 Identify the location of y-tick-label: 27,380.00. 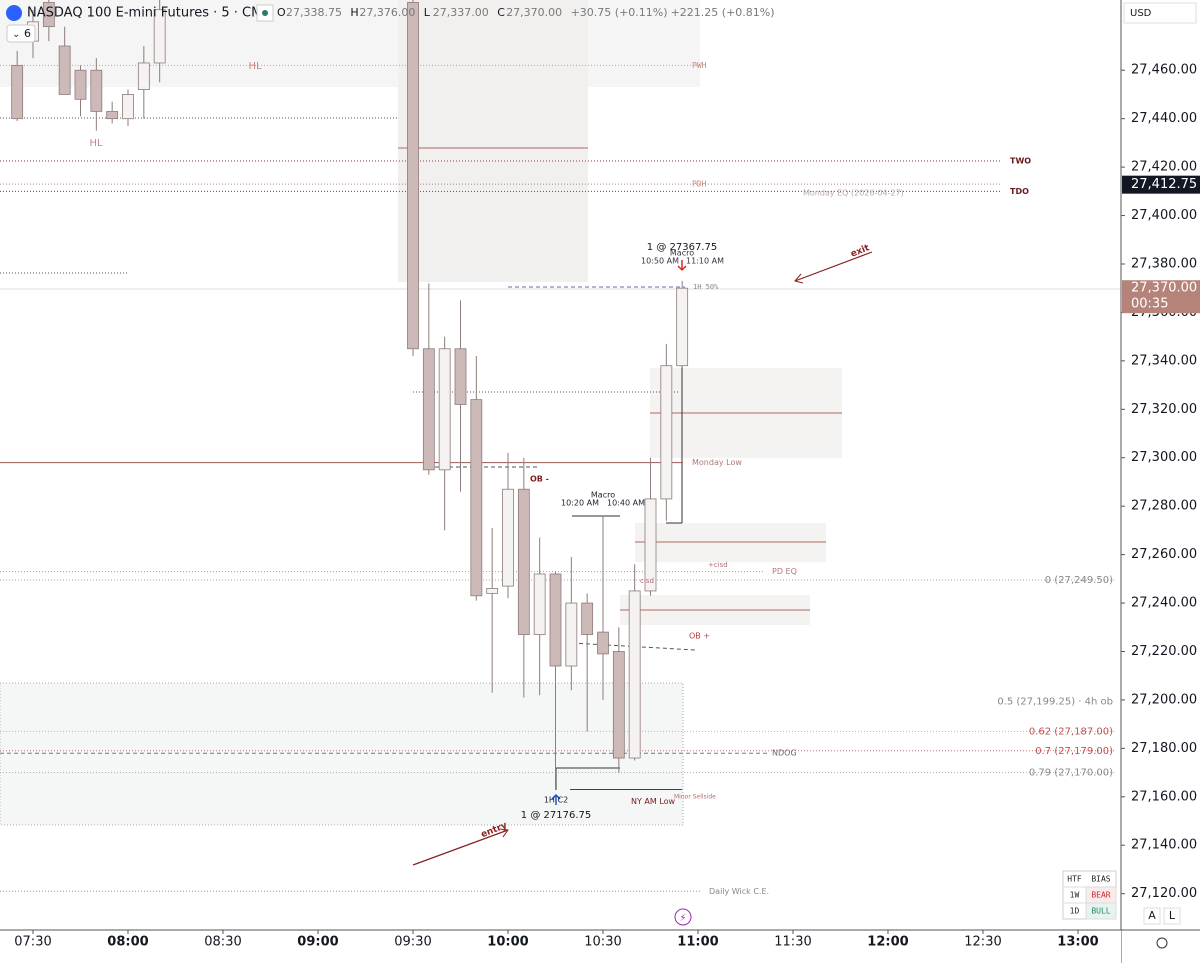
(1164, 263).